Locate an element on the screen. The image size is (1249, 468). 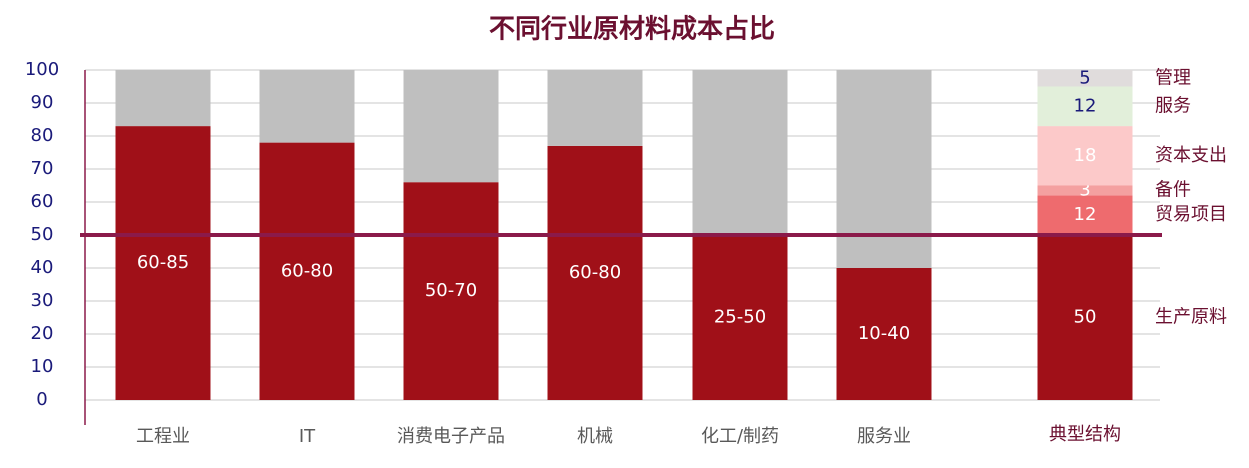
range-label: 50-70 is located at coordinates (451, 290).